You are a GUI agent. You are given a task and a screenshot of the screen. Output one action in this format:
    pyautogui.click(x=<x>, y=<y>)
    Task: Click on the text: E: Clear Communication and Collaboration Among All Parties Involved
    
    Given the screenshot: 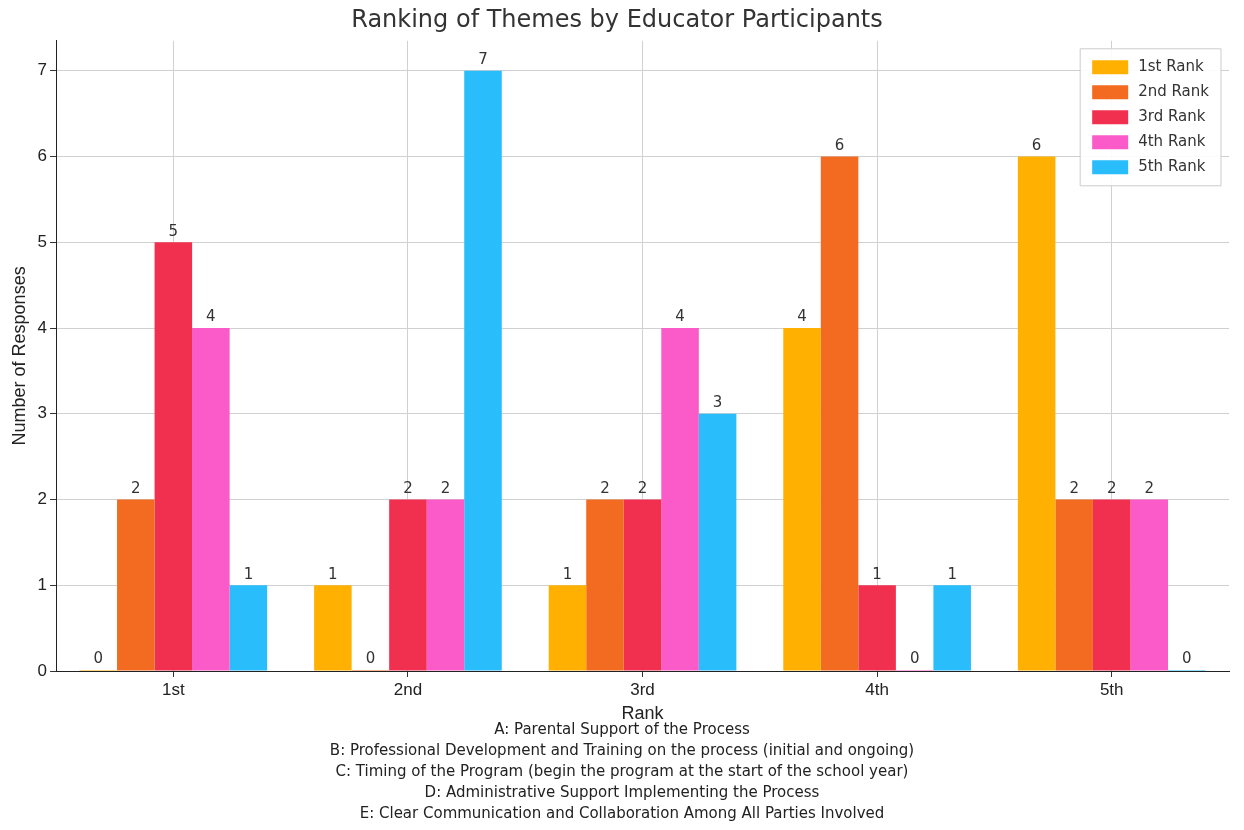 What is the action you would take?
    pyautogui.click(x=622, y=813)
    